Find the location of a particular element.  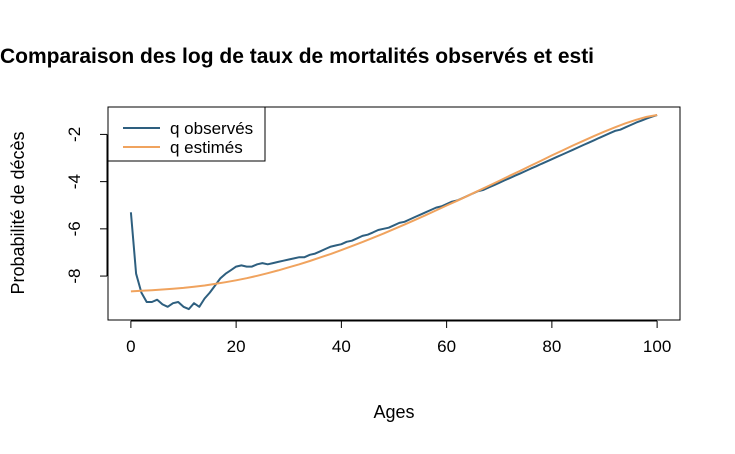

y-axis: -8 -6 -4 -2 is located at coordinates (86, 205).